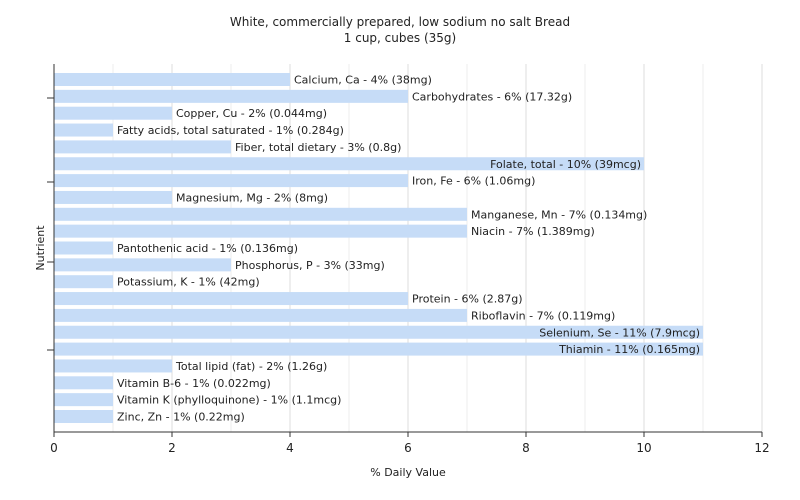 This screenshot has width=800, height=500. I want to click on x-axis-title: % Daily Value, so click(408, 472).